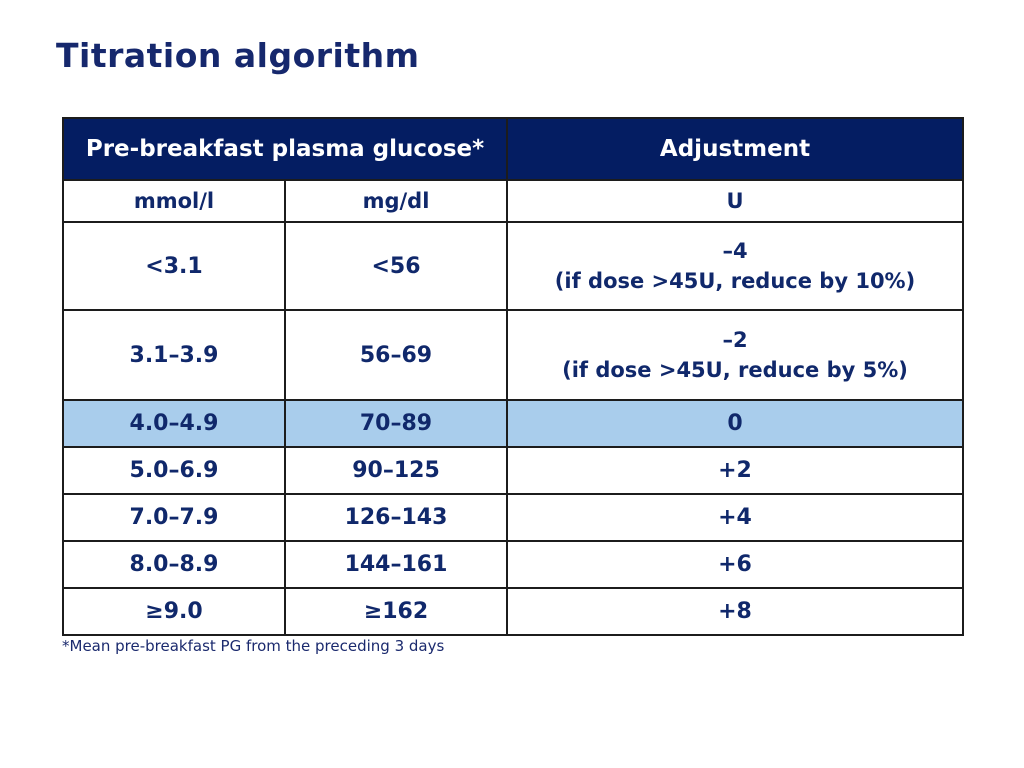 This screenshot has height=768, width=1024. What do you see at coordinates (396, 266) in the screenshot?
I see `cell-mgdl: <56` at bounding box center [396, 266].